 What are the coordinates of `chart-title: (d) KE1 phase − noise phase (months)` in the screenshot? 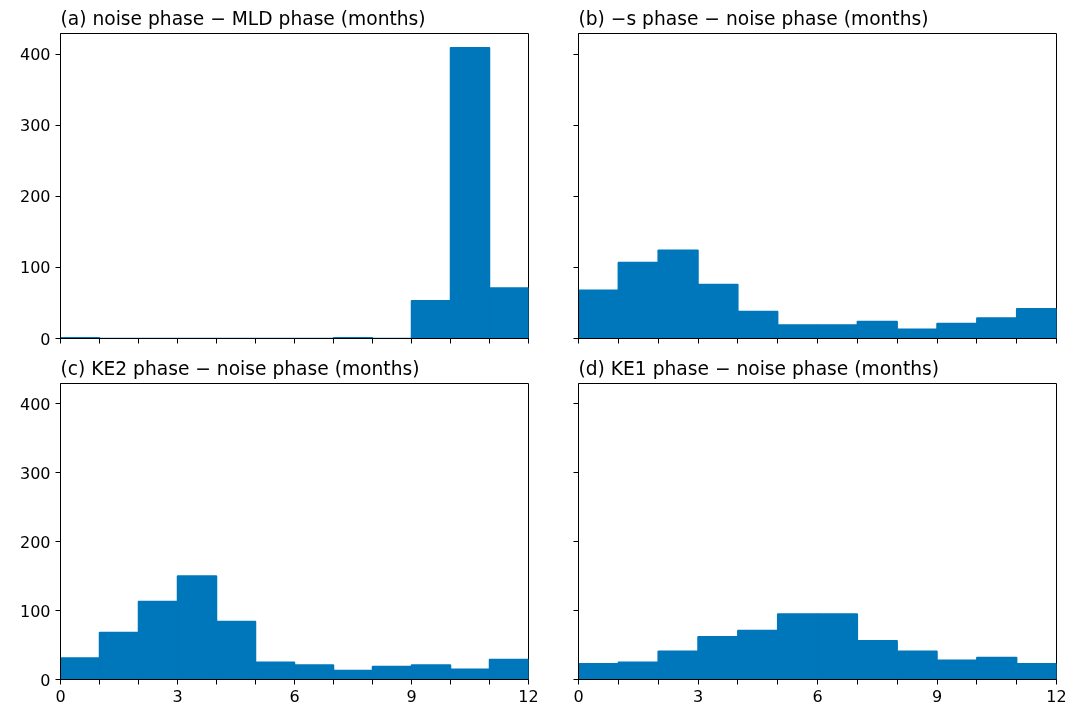 It's located at (759, 368).